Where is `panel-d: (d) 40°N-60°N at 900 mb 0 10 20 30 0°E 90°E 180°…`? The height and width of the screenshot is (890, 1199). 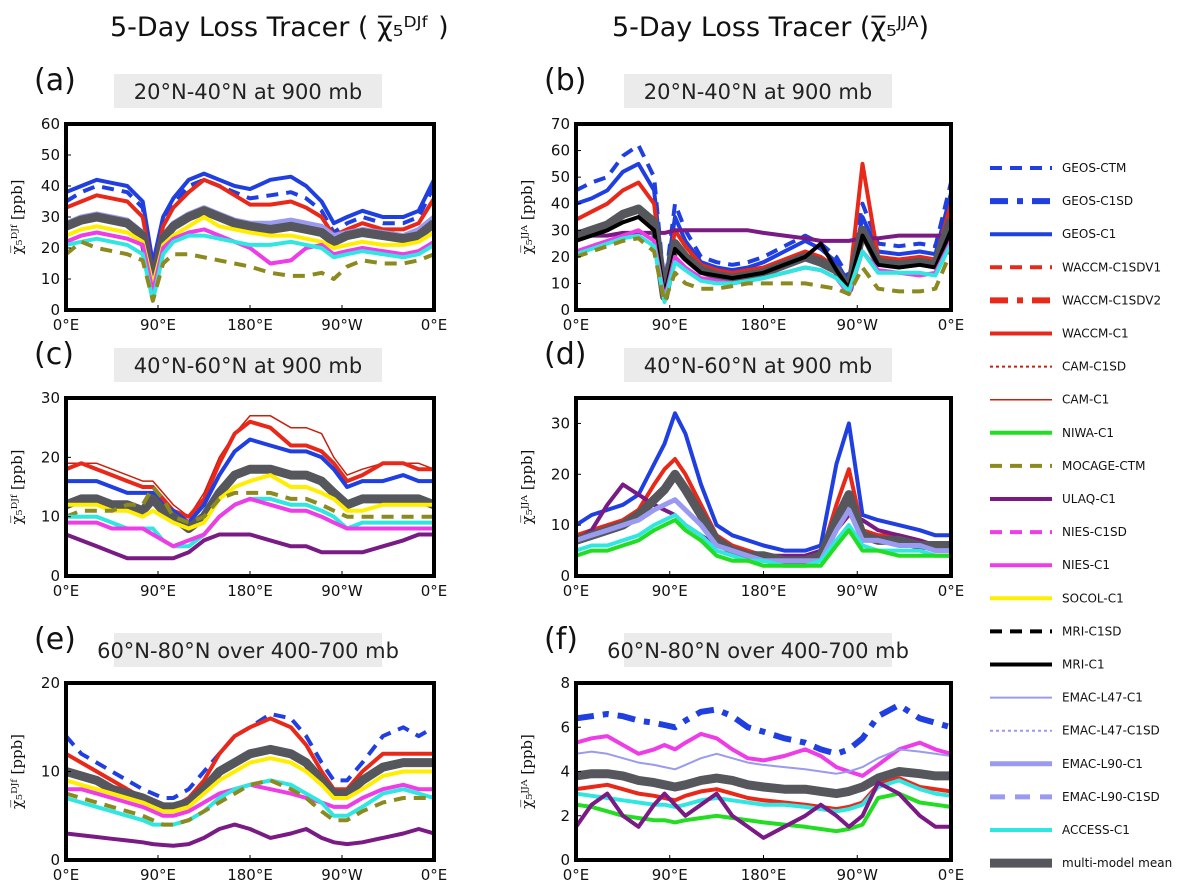
panel-d: (d) 40°N-60°N at 900 mb 0 10 20 30 0°E 90°E 180°… is located at coordinates (741, 468).